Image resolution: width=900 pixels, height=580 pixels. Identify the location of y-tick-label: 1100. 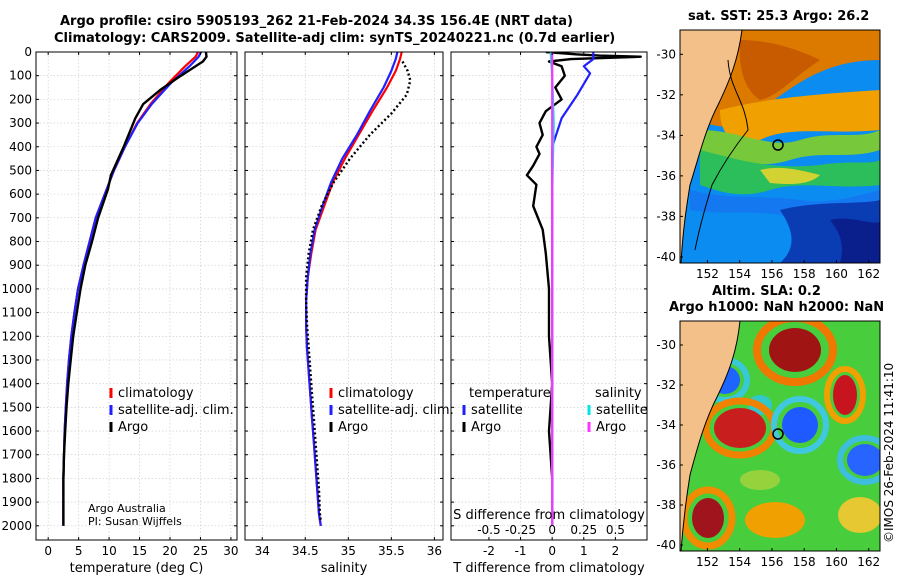
(16, 313).